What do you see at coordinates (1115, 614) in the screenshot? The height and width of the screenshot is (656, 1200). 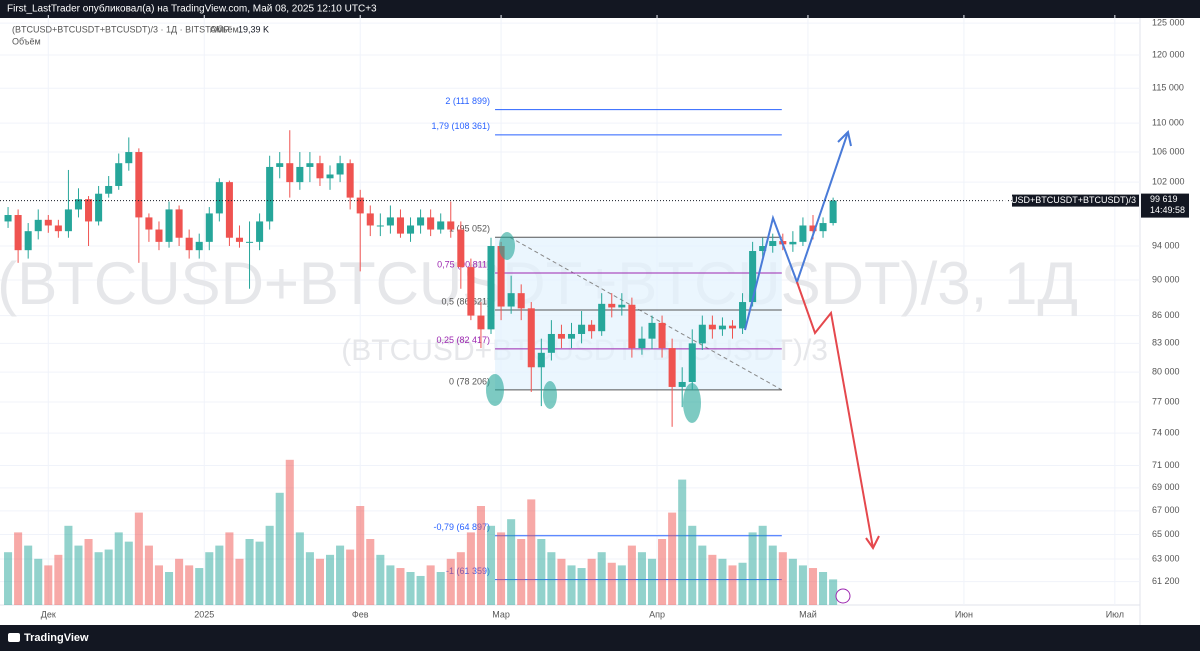 I see `x-tick-label: Июл` at bounding box center [1115, 614].